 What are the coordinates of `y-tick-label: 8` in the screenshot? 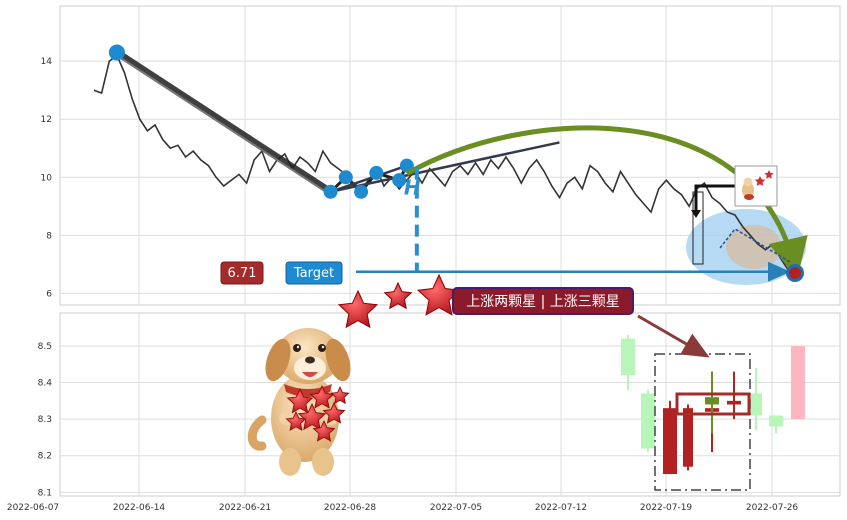 It's located at (49, 236).